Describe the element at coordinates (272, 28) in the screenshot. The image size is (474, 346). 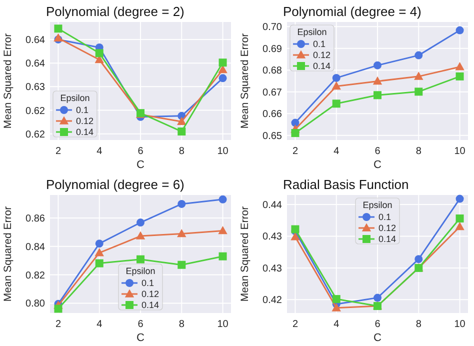
I see `y-tick-label: 0.70` at that location.